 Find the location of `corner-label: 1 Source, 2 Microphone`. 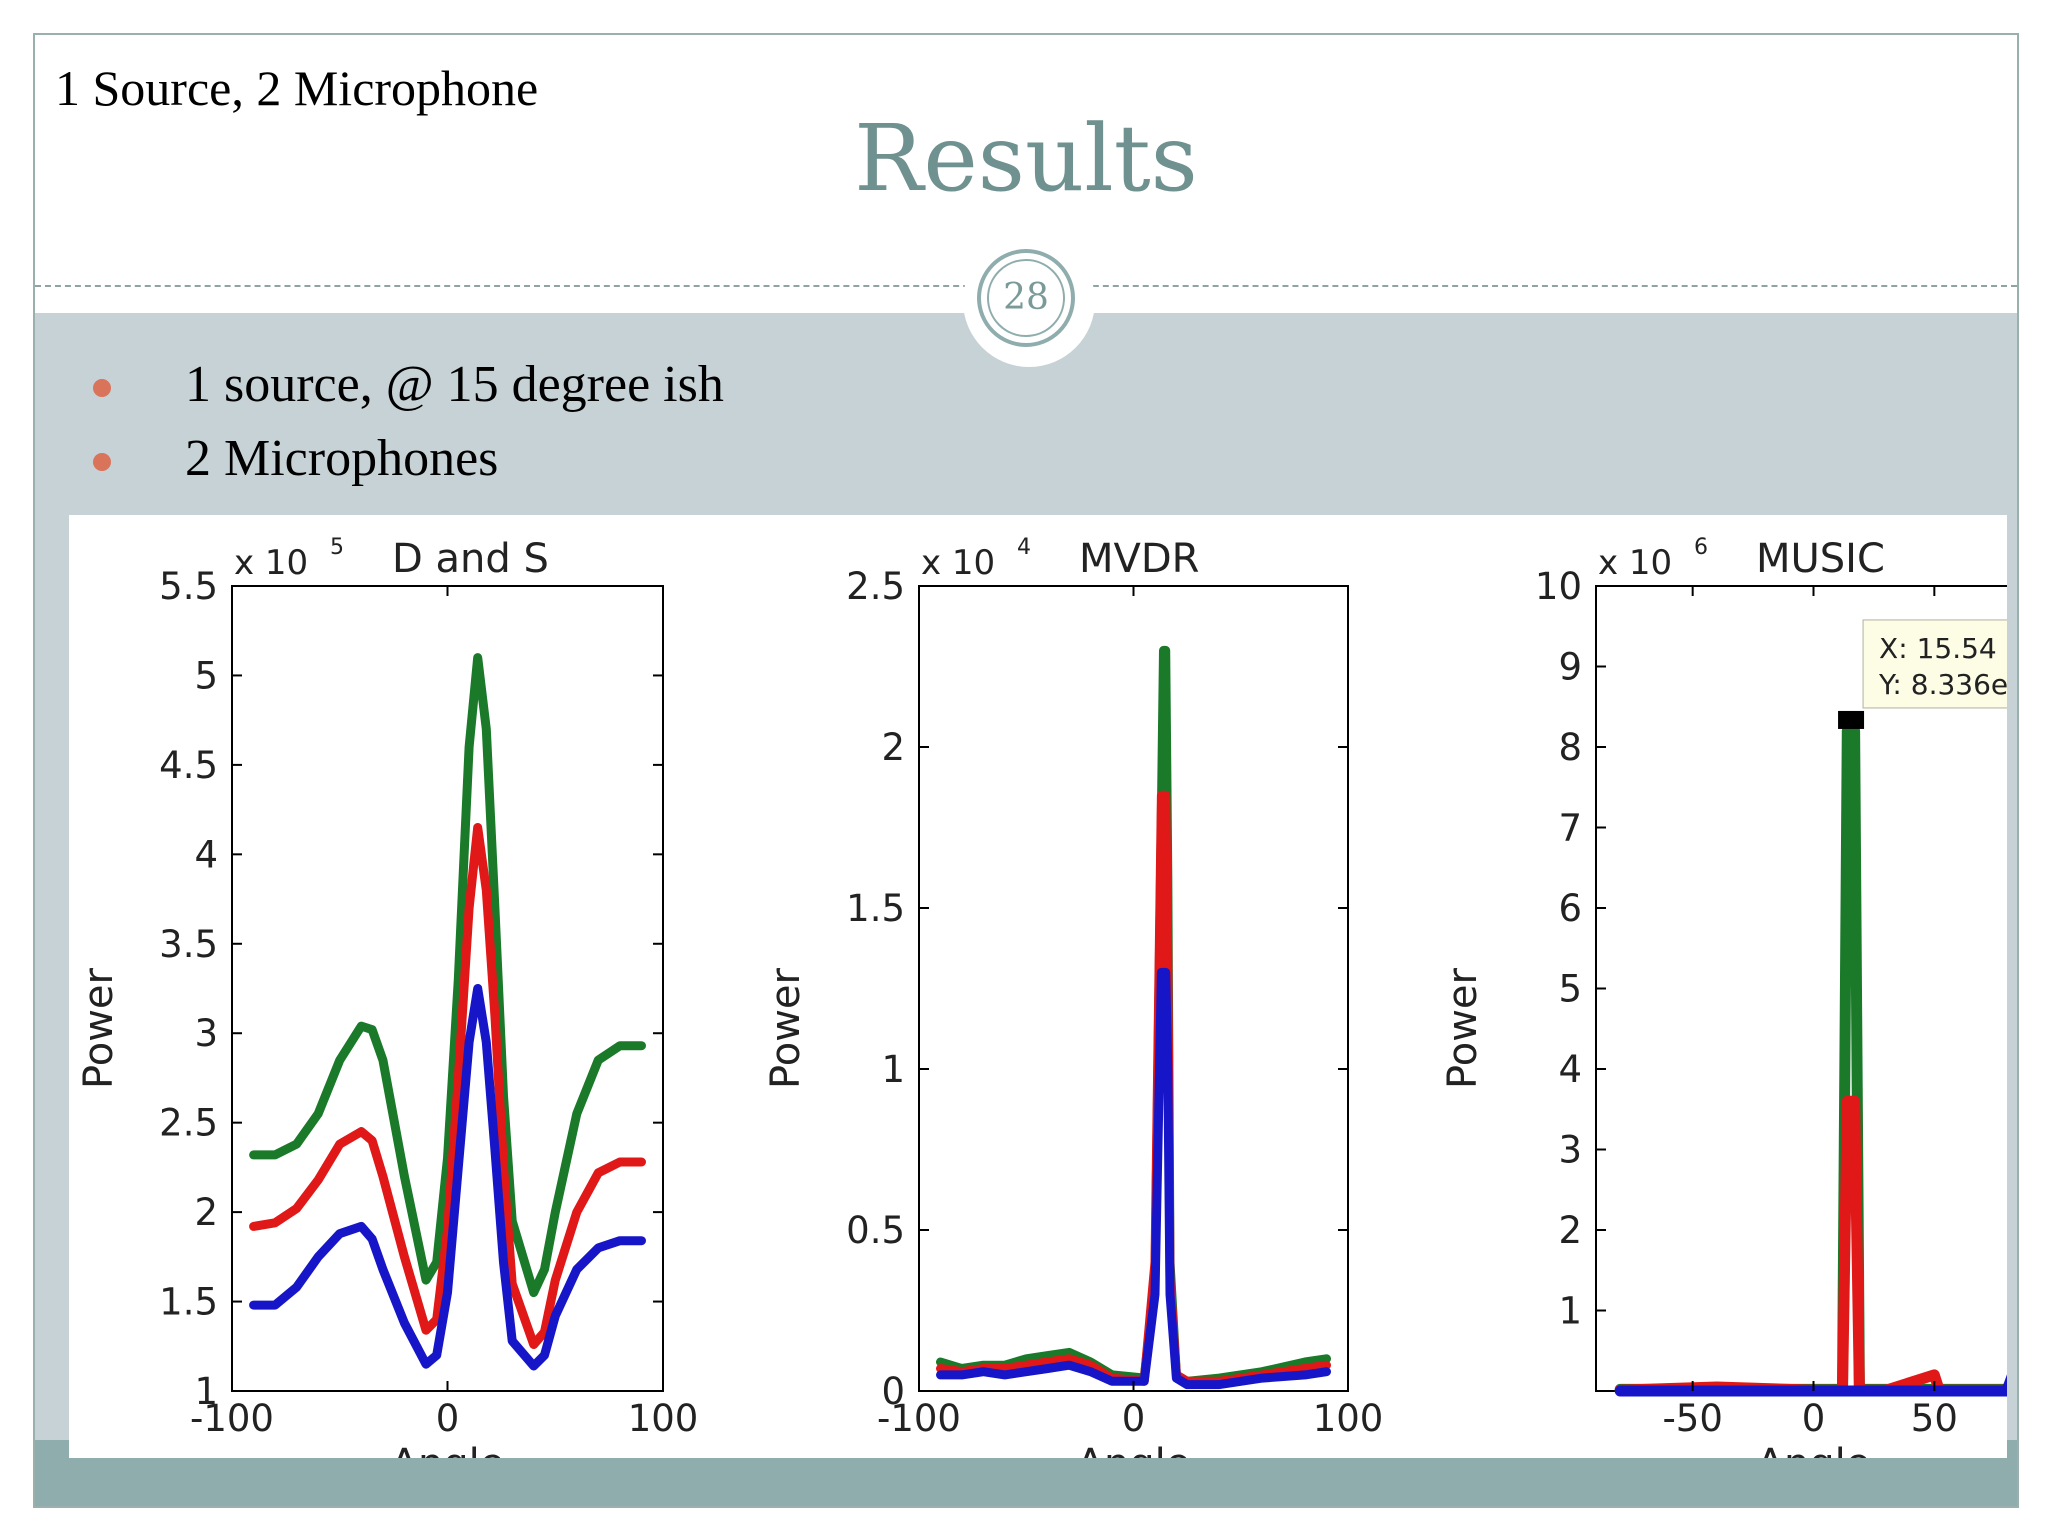

corner-label: 1 Source, 2 Microphone is located at coordinates (297, 88).